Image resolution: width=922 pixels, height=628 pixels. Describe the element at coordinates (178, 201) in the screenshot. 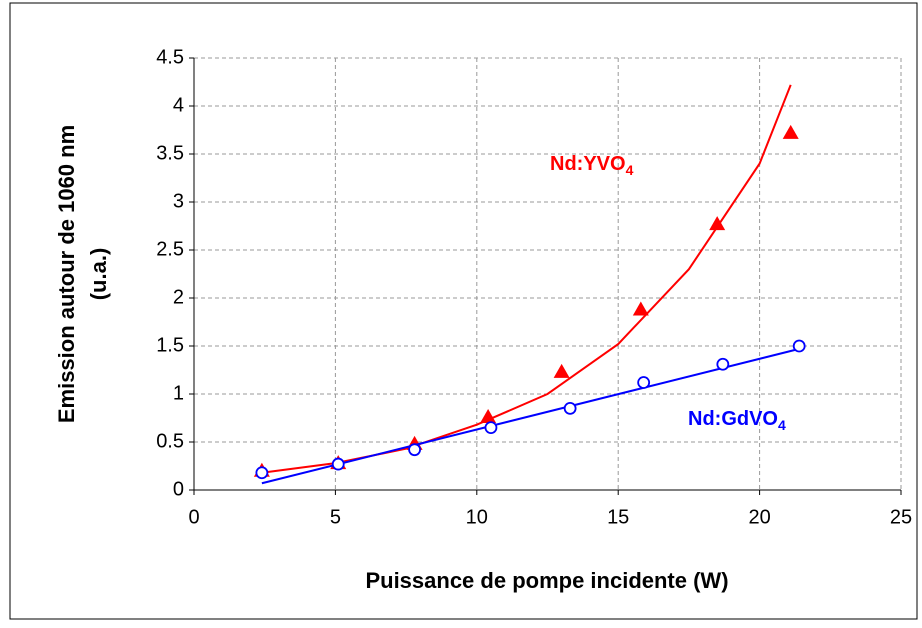

I see `y-tick-label: 3` at that location.